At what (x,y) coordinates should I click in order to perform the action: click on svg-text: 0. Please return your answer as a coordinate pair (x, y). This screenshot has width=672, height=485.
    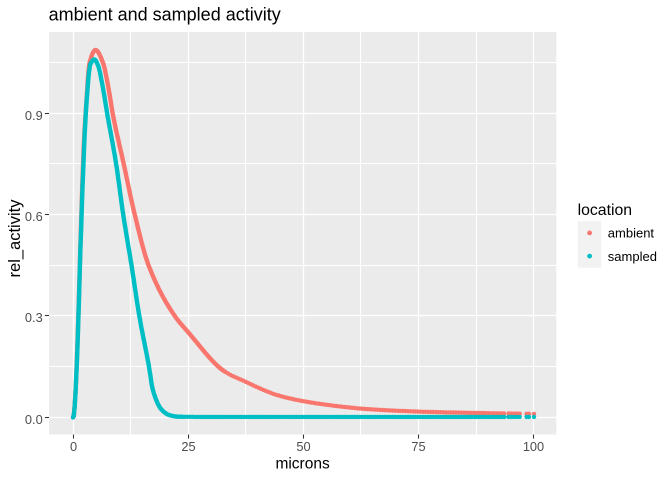
    Looking at the image, I should click on (73, 446).